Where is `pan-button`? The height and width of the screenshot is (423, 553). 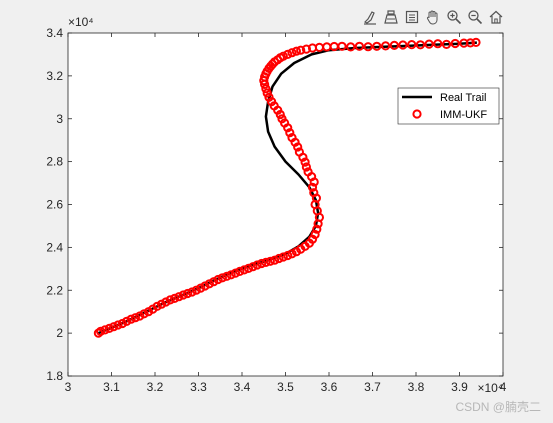
pan-button is located at coordinates (432, 17).